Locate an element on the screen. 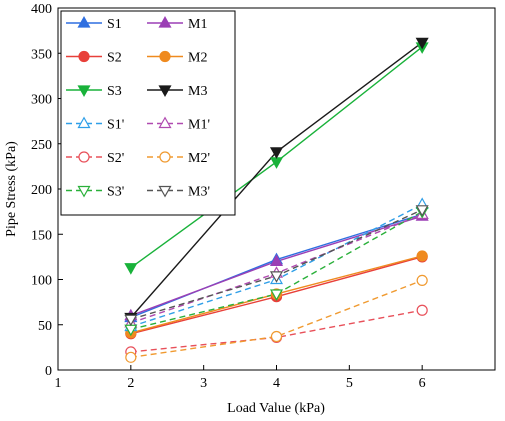 The width and height of the screenshot is (505, 421). legend-label-s3-prime: S3' is located at coordinates (115, 192).